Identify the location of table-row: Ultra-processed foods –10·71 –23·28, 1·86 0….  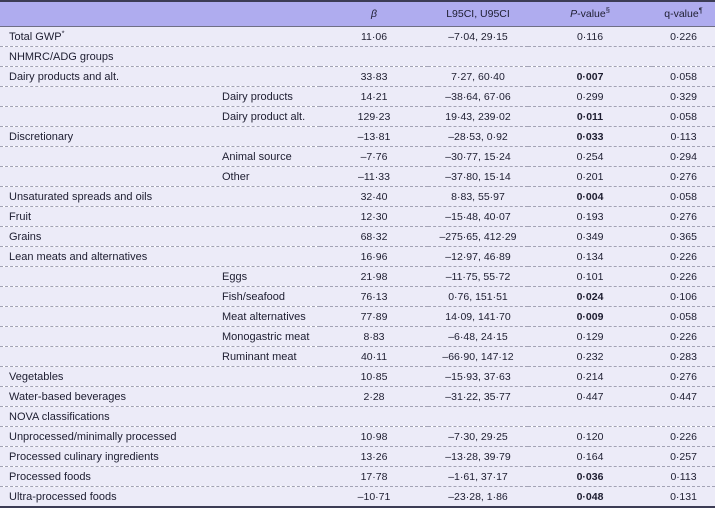
(357, 496).